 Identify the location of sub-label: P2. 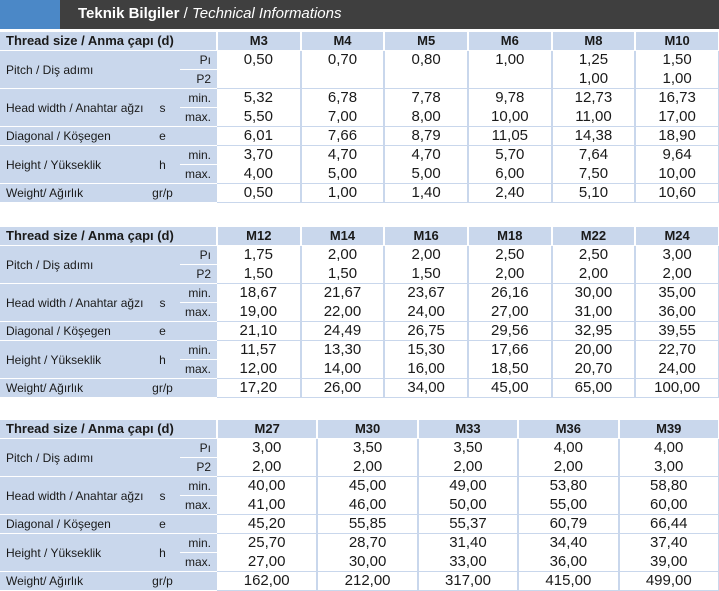
(198, 467).